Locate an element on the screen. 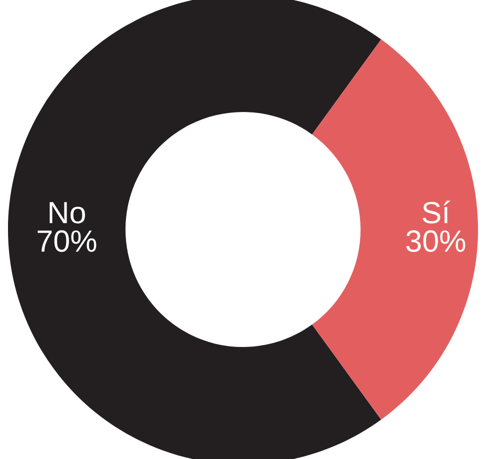  slice-label: Sí is located at coordinates (436, 212).